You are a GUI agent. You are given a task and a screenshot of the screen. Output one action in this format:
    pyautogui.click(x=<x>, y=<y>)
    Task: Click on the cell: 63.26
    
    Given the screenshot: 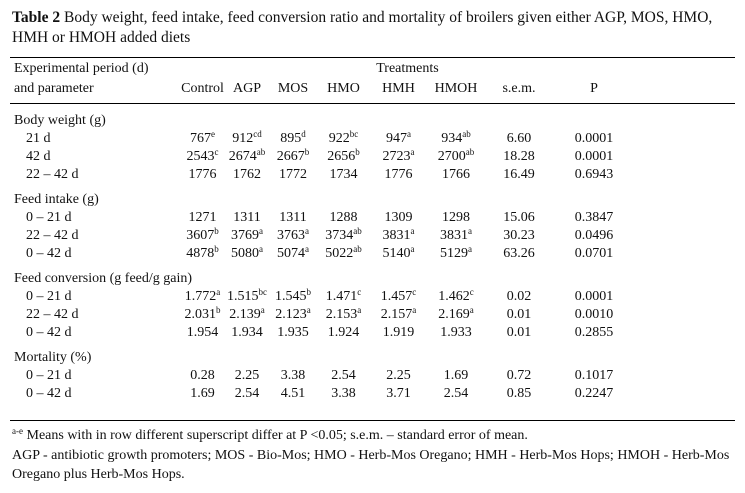 What is the action you would take?
    pyautogui.click(x=519, y=253)
    